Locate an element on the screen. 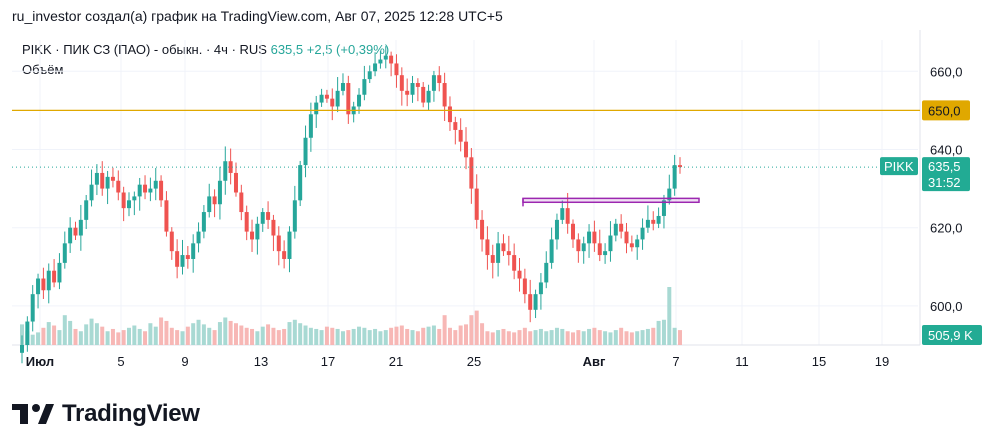 The width and height of the screenshot is (1000, 448). axis-labels: 505,9 K is located at coordinates (952, 335).